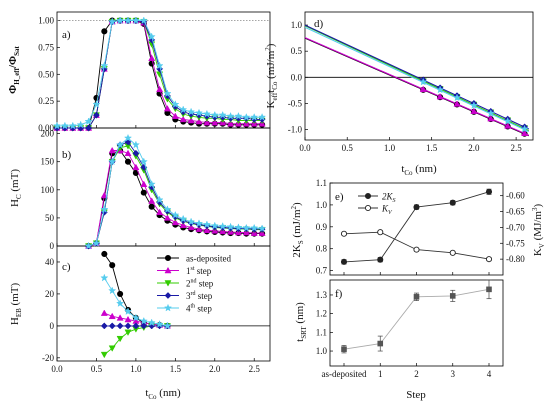 The height and width of the screenshot is (409, 550). I want to click on xlabel-c: tCo (nm), so click(163, 394).